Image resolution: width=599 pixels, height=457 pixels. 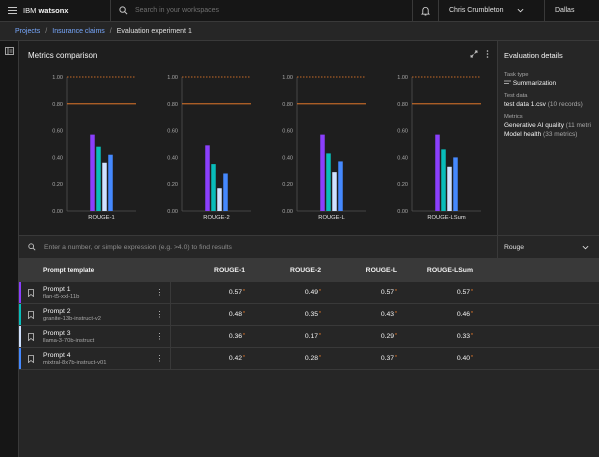 I want to click on y-tick-label: 1.00, so click(x=287, y=78).